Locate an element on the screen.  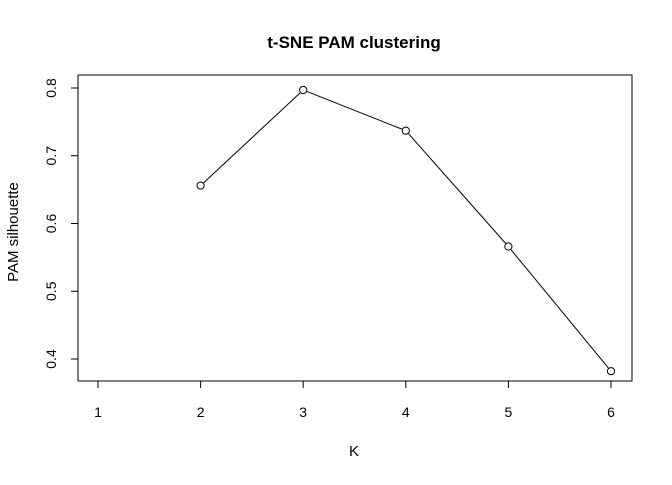
x-tick-label: 6 is located at coordinates (611, 412).